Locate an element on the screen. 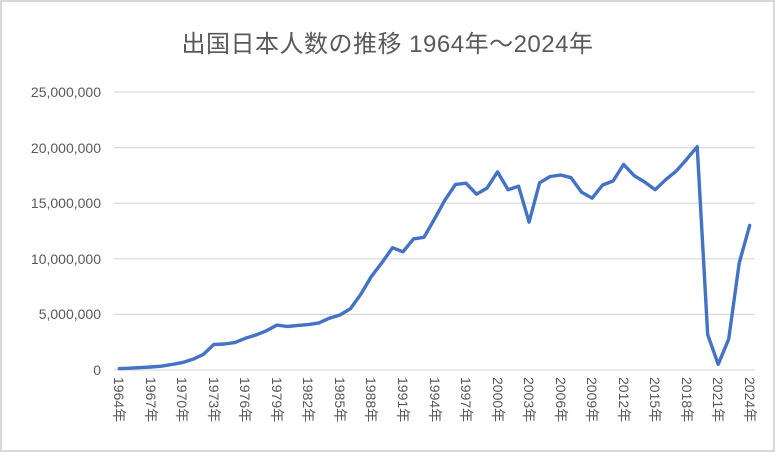 Image resolution: width=775 pixels, height=452 pixels. x-axis-tick-label: 1982年 is located at coordinates (308, 400).